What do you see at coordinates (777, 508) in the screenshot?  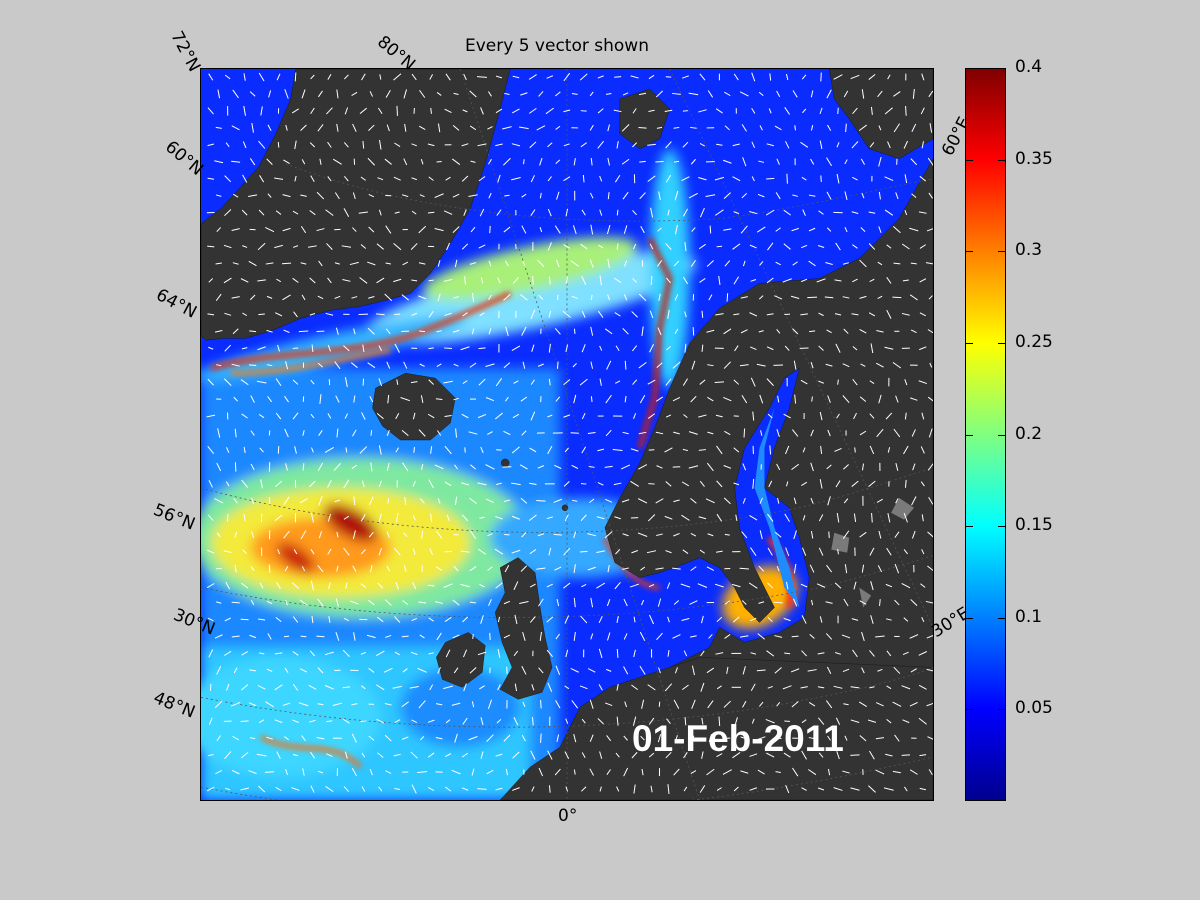 I see `sea-baltic` at bounding box center [777, 508].